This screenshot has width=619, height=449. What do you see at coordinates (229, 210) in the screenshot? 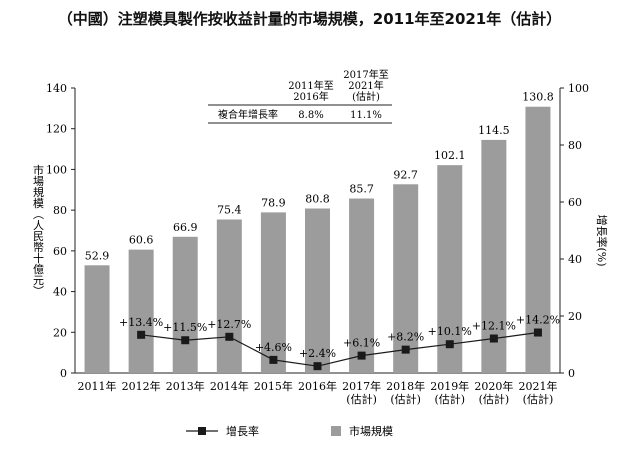
I see `bar-value-label: 75.4` at bounding box center [229, 210].